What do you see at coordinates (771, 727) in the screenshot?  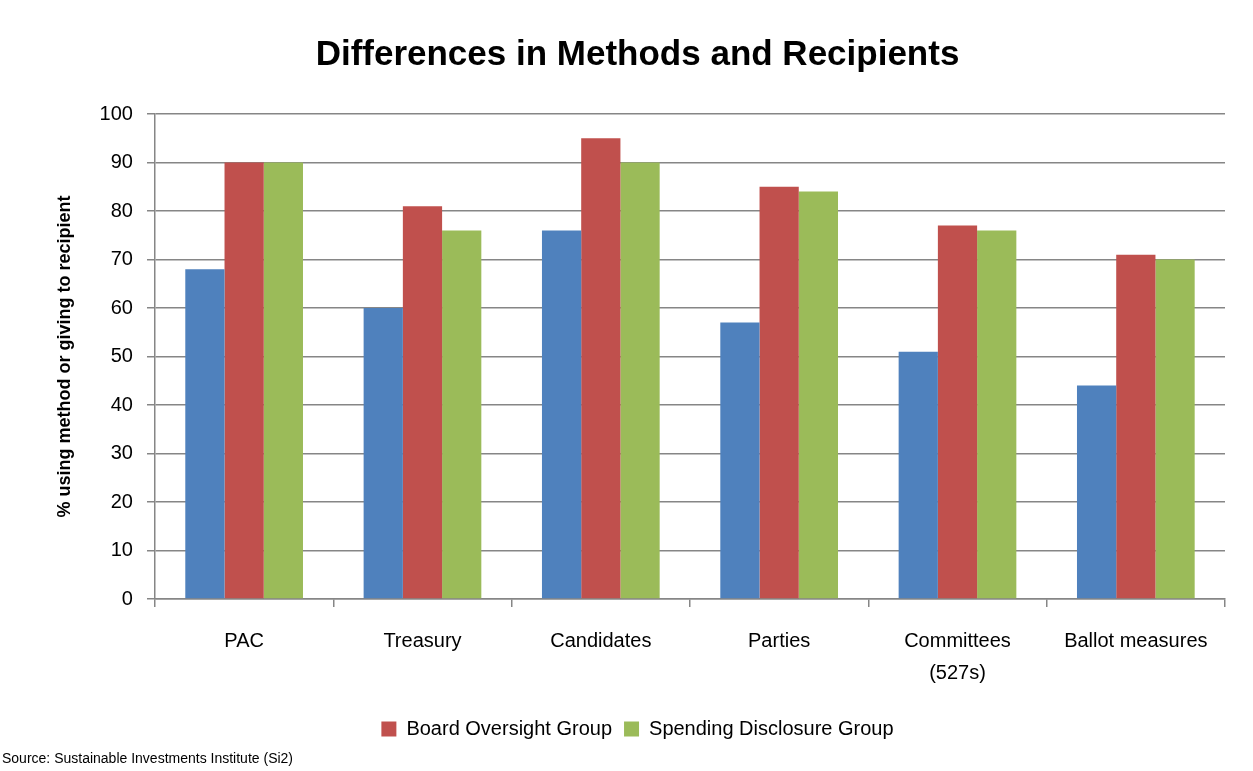 I see `legend-label: Spending Disclosure Group` at bounding box center [771, 727].